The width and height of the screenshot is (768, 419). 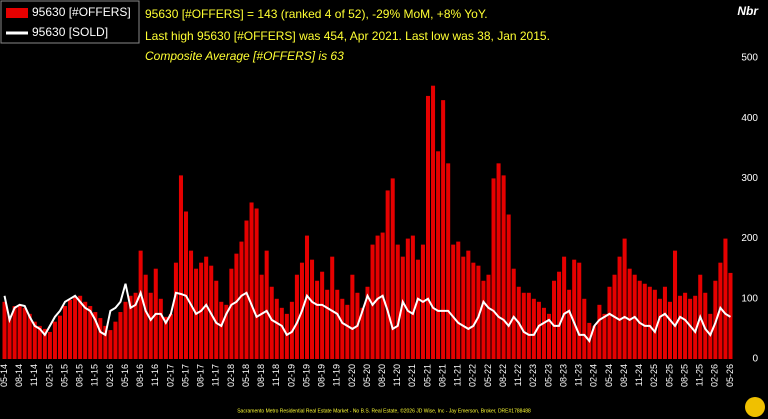 What do you see at coordinates (81, 12) in the screenshot?
I see `legend-label: 95630 [#OFFERS]` at bounding box center [81, 12].